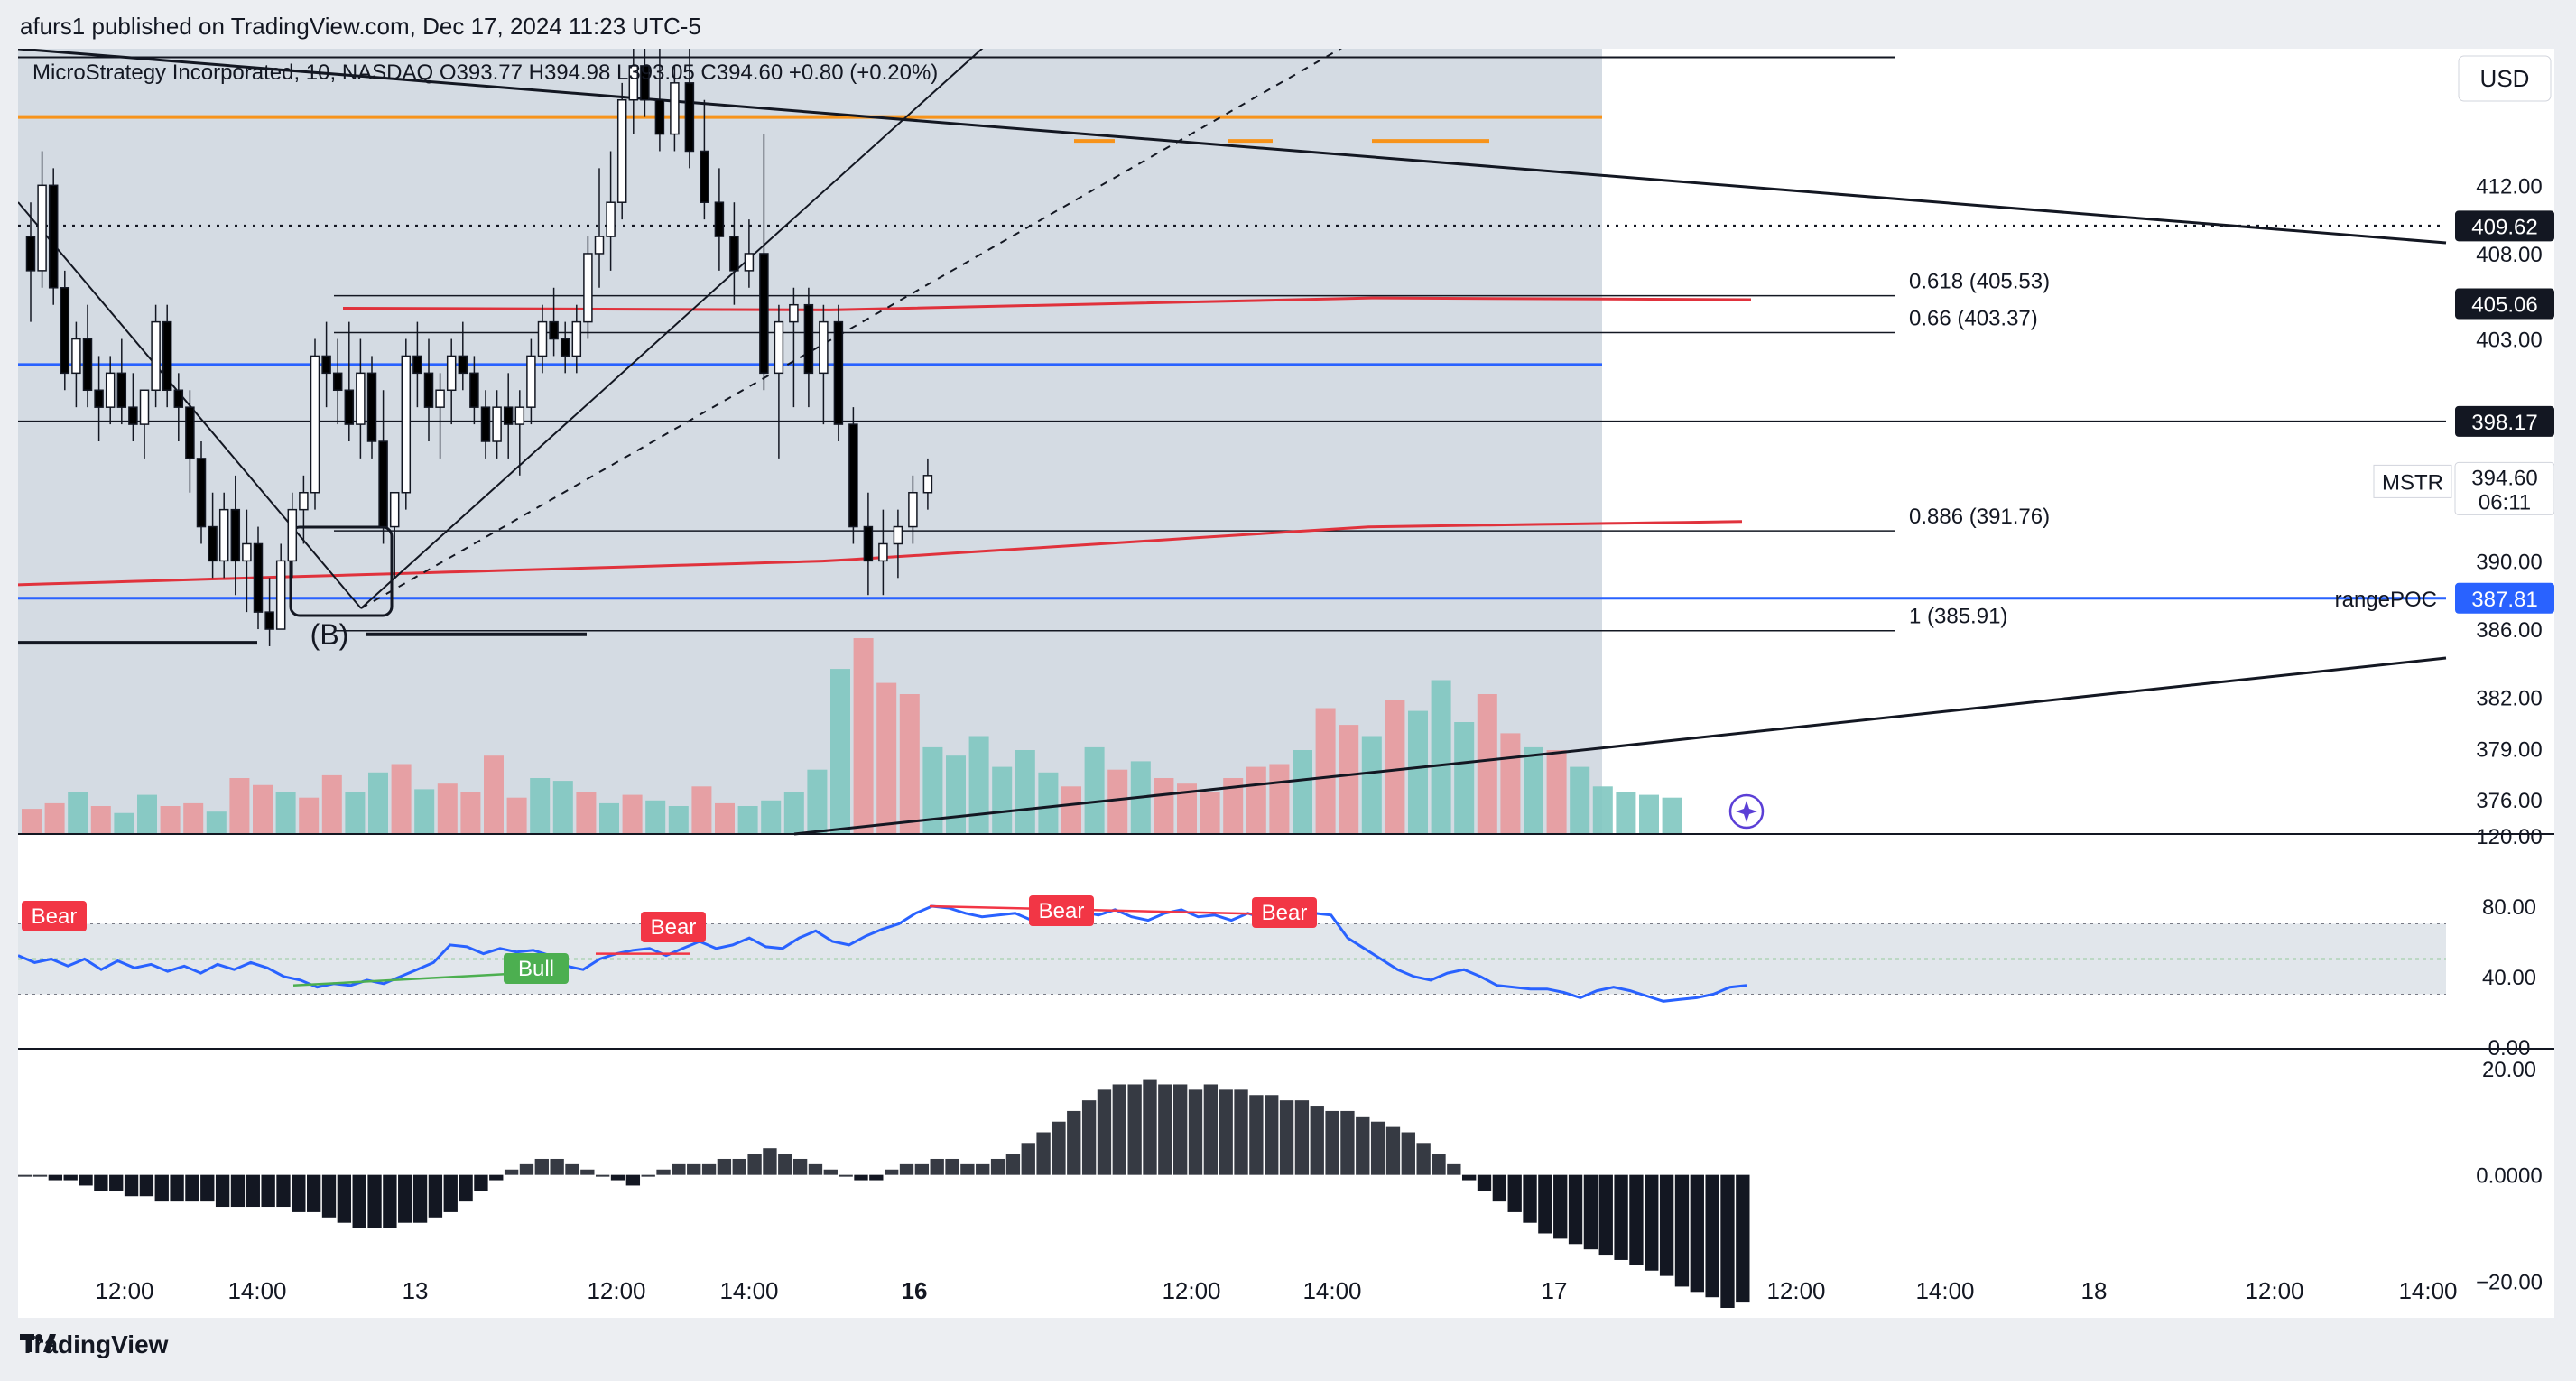  I want to click on rsi-bear-badge, so click(1284, 913).